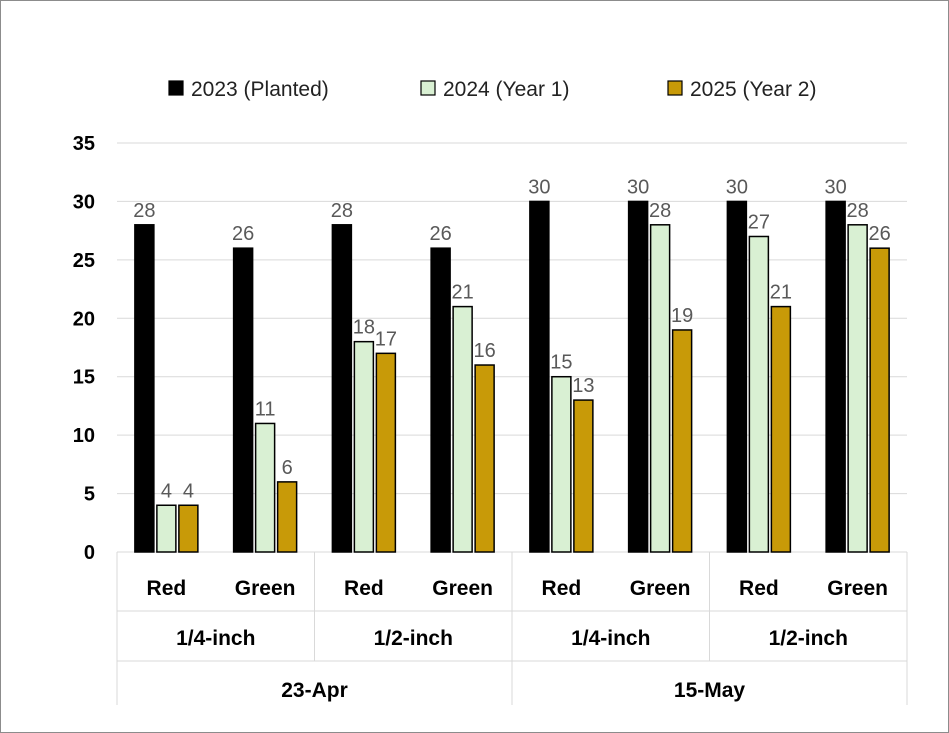 This screenshot has height=733, width=949. I want to click on legend-label: 2024 (Year 1), so click(506, 89).